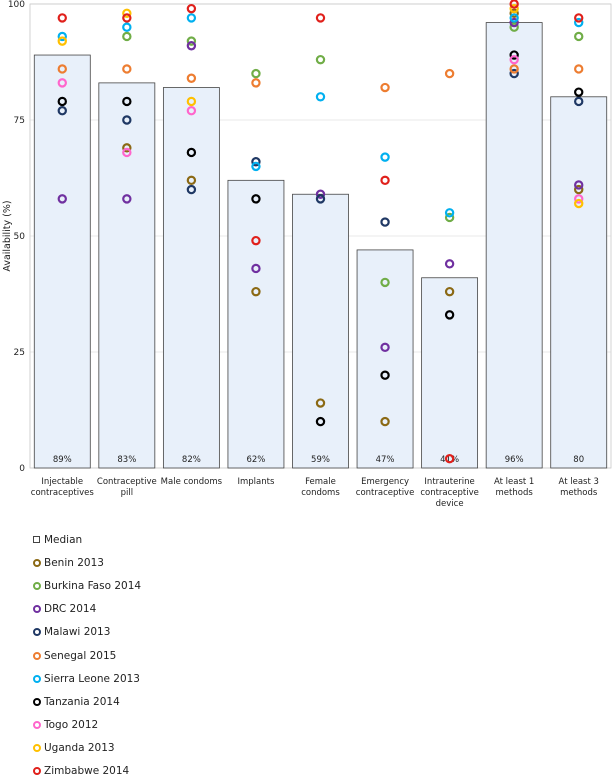 Image resolution: width=615 pixels, height=783 pixels. I want to click on legend-item-uganda-2013: Uganda 2013, so click(87, 748).